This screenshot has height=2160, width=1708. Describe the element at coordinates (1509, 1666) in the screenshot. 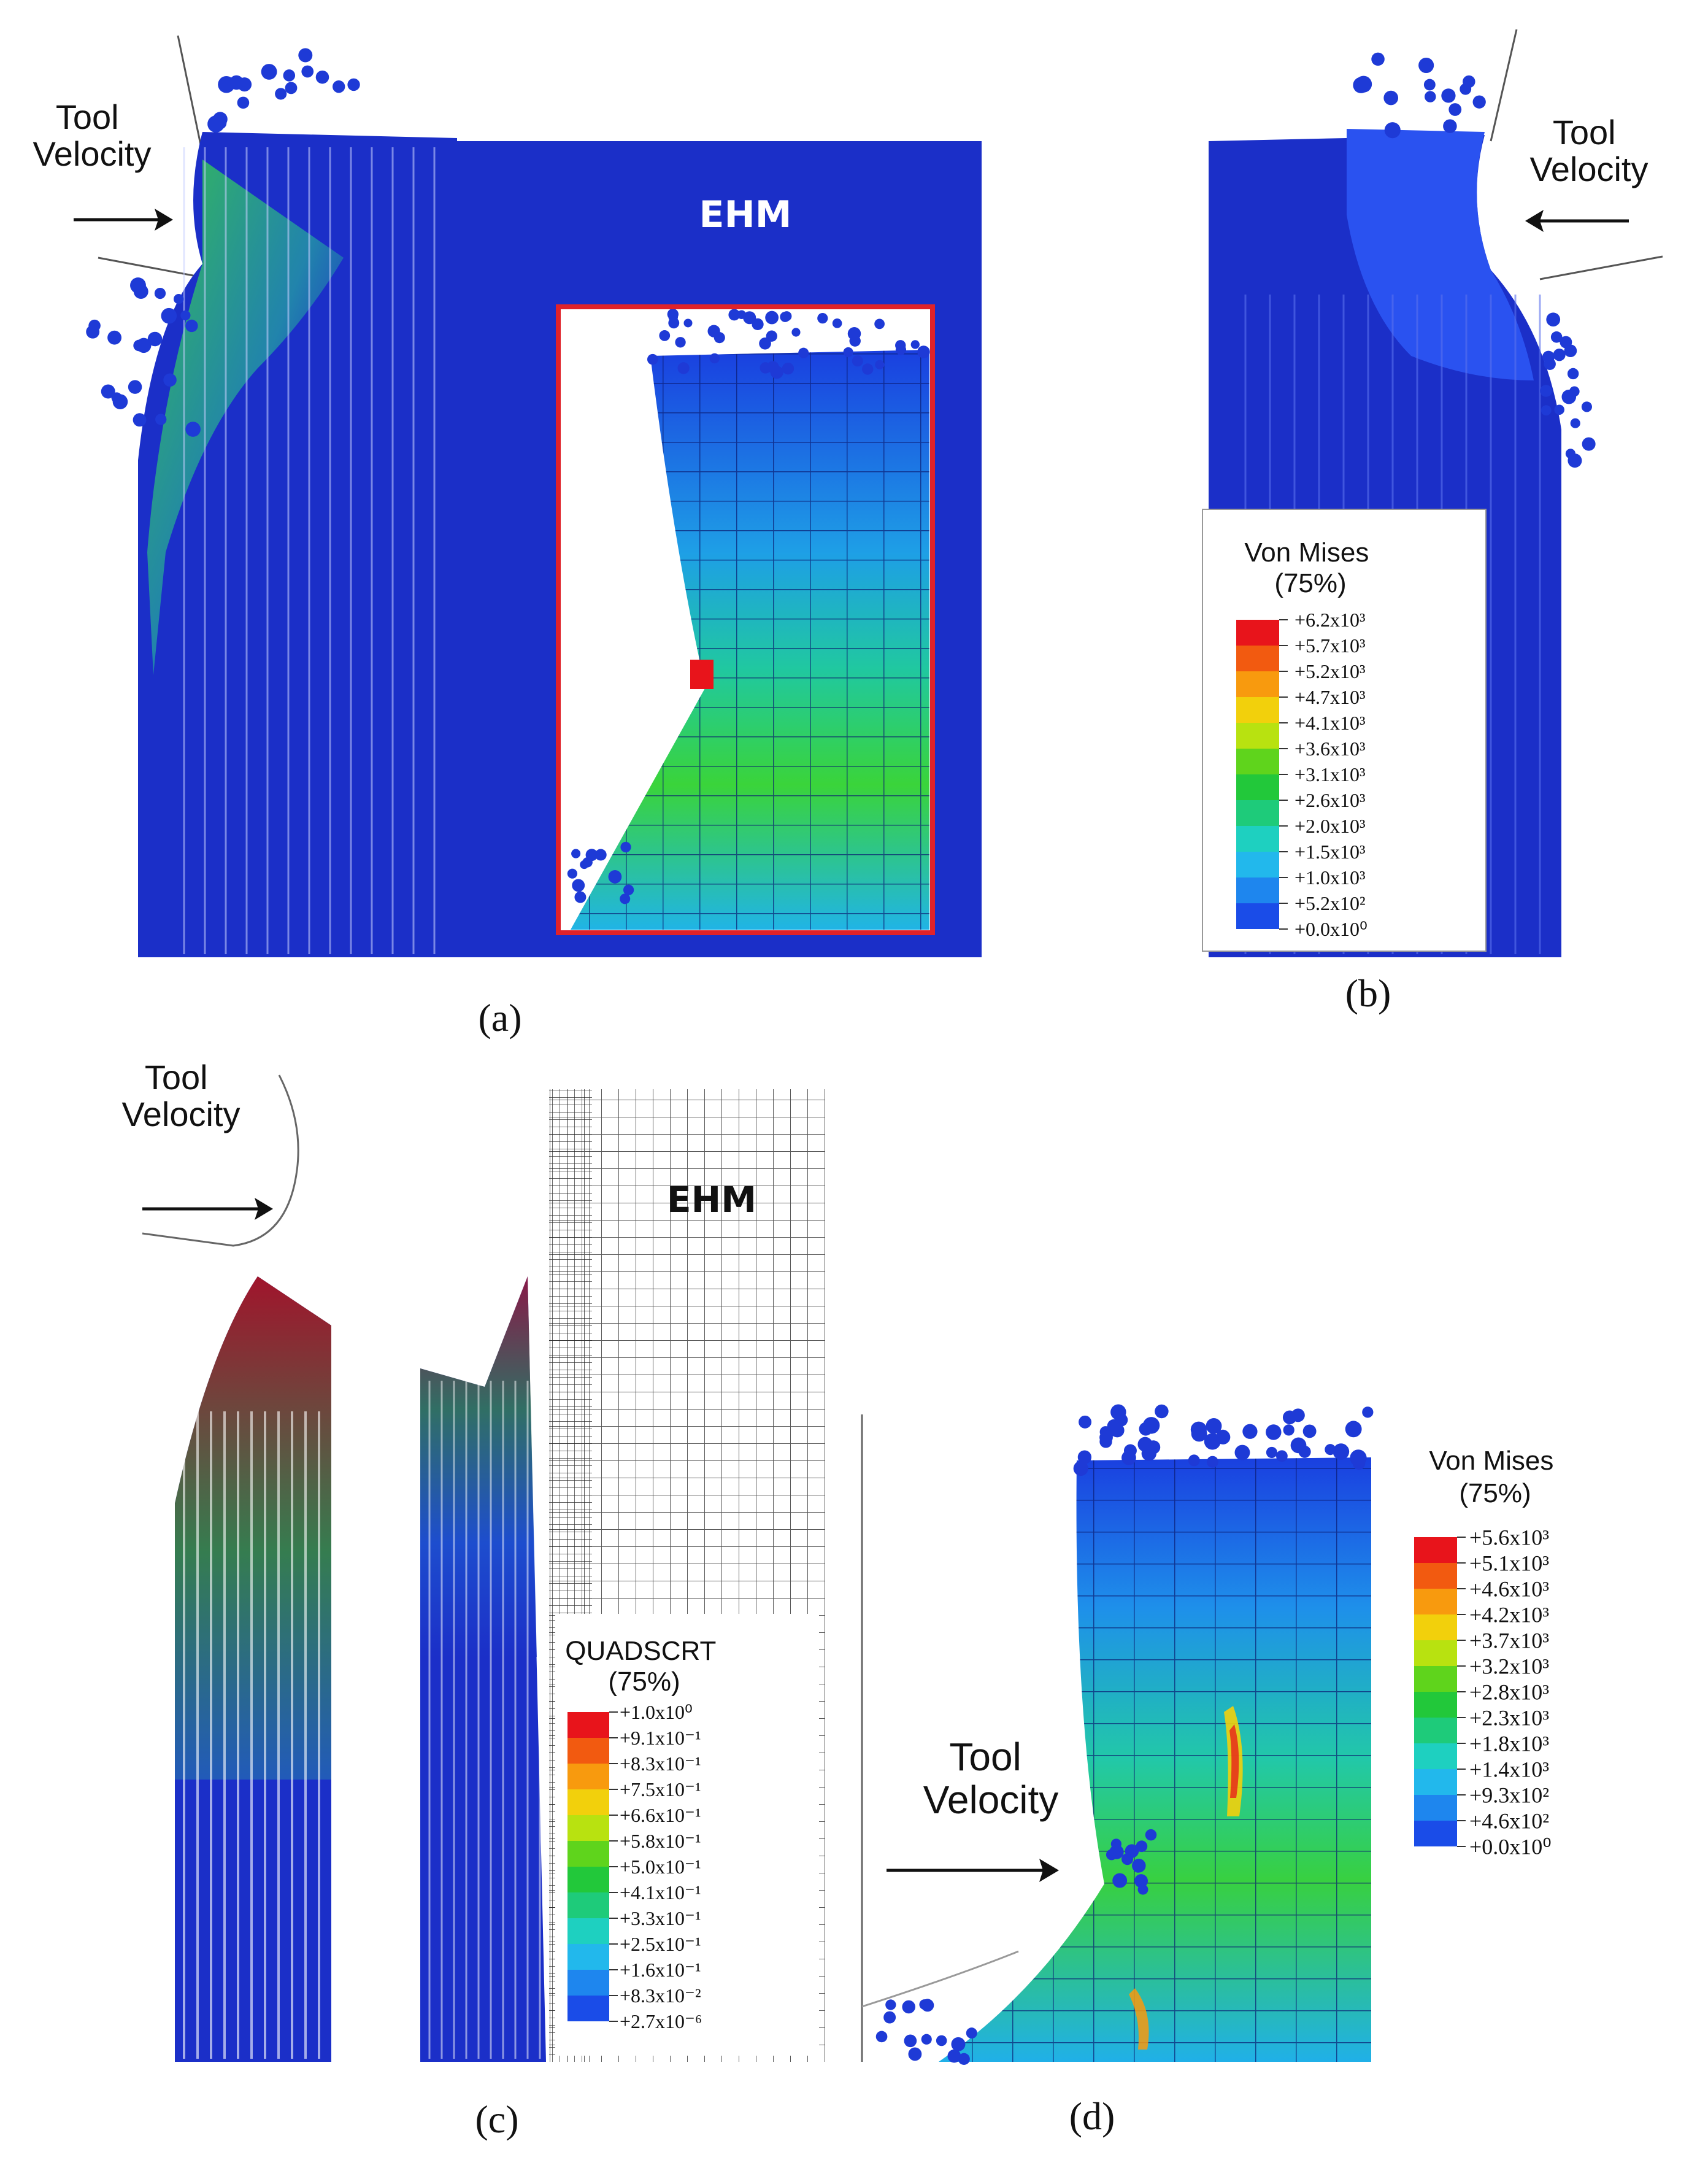

I see `legend-value: +3.2x10³` at that location.